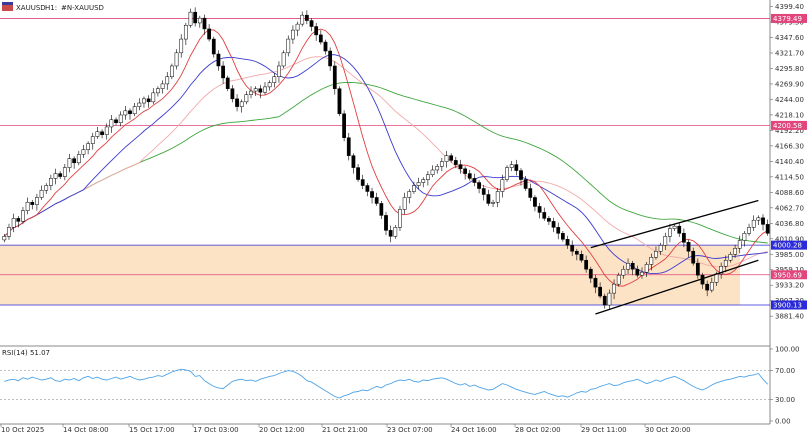 The image size is (807, 438). What do you see at coordinates (785, 371) in the screenshot?
I see `rsi-tick-label: 70.00` at bounding box center [785, 371].